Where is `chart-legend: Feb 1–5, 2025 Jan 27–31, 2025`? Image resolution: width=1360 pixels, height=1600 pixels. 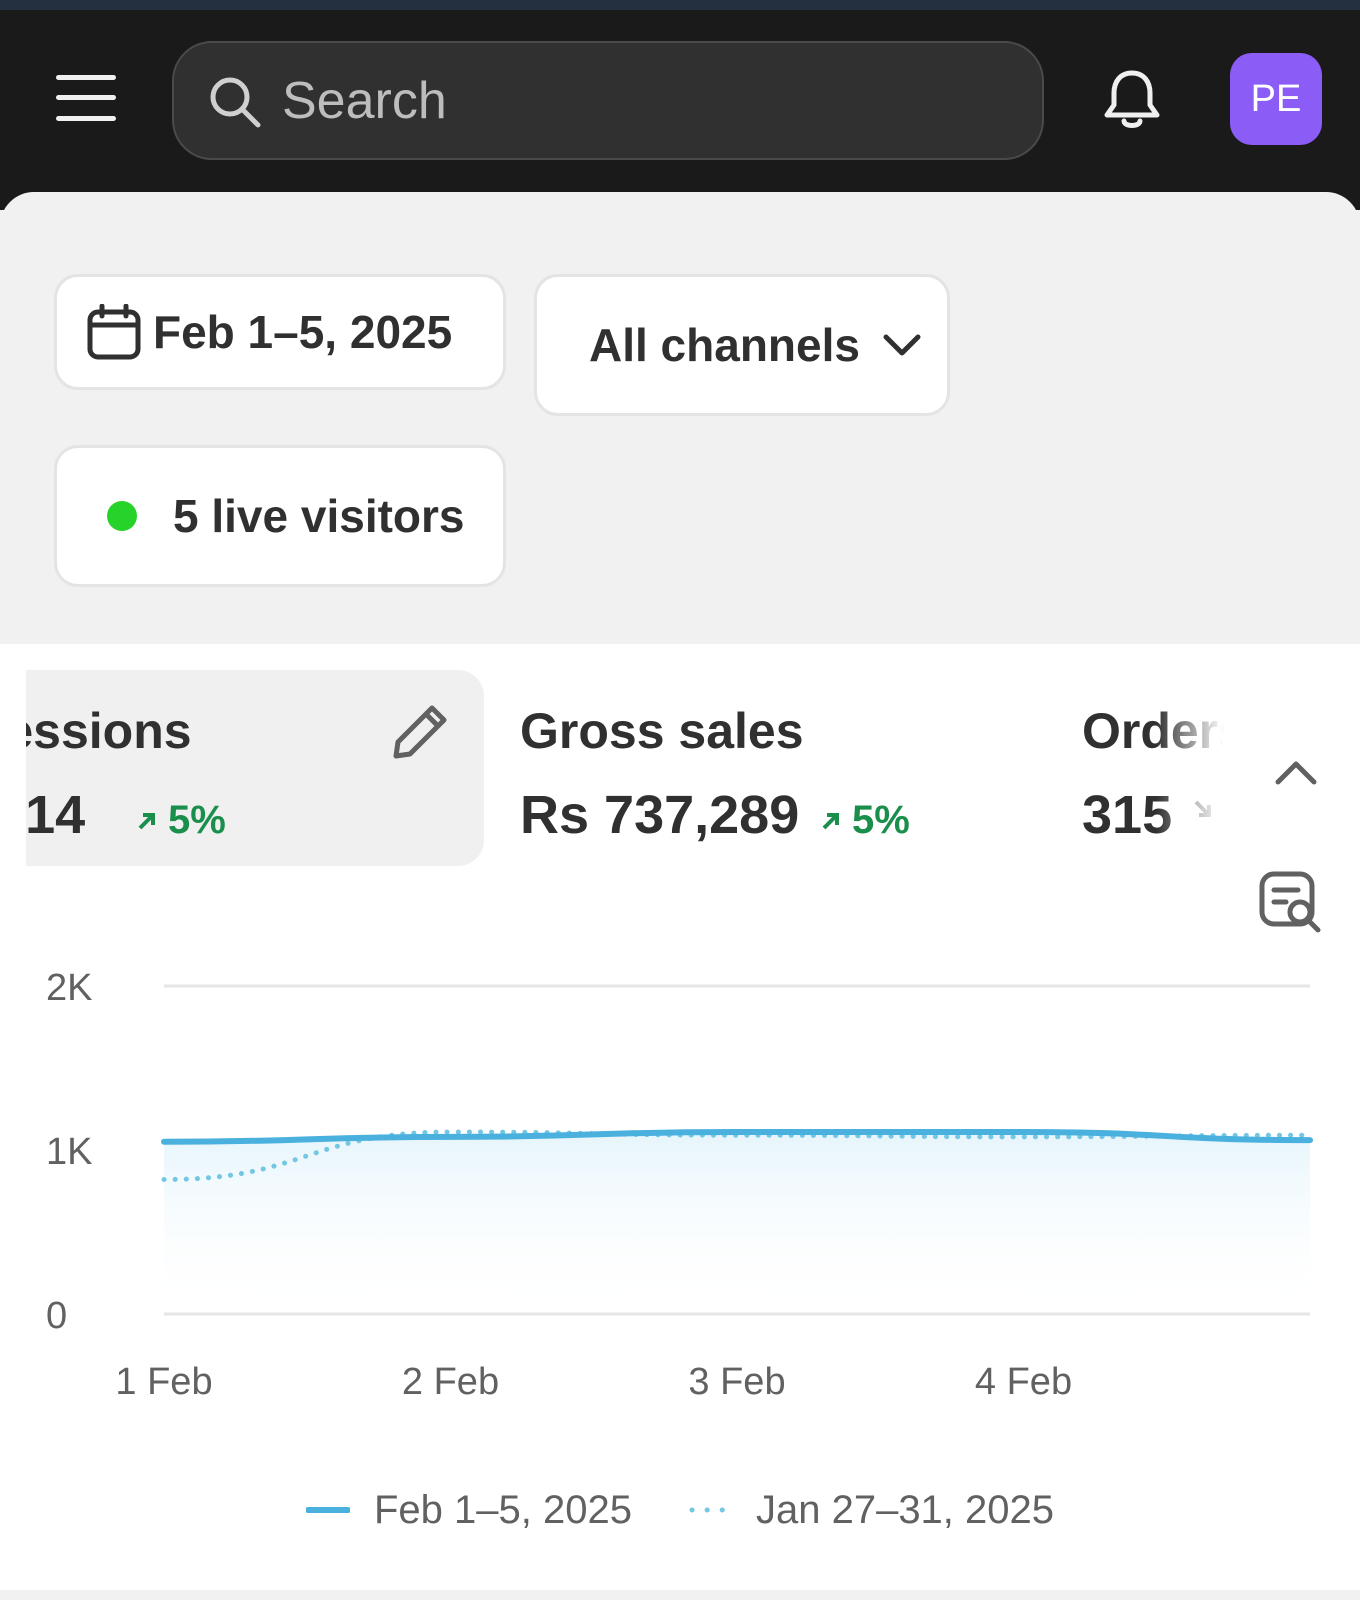 chart-legend: Feb 1–5, 2025 Jan 27–31, 2025 is located at coordinates (680, 1510).